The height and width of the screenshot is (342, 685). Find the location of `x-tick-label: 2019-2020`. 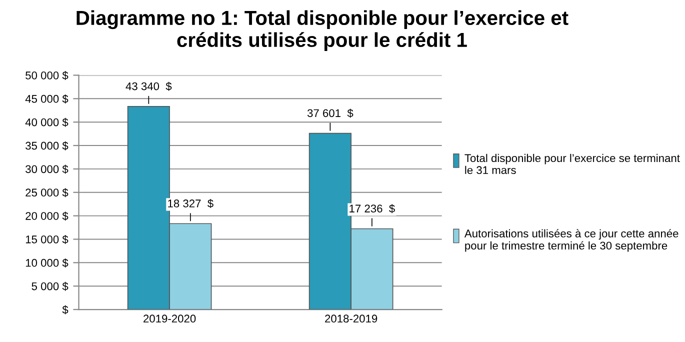

x-tick-label: 2019-2020 is located at coordinates (170, 318).